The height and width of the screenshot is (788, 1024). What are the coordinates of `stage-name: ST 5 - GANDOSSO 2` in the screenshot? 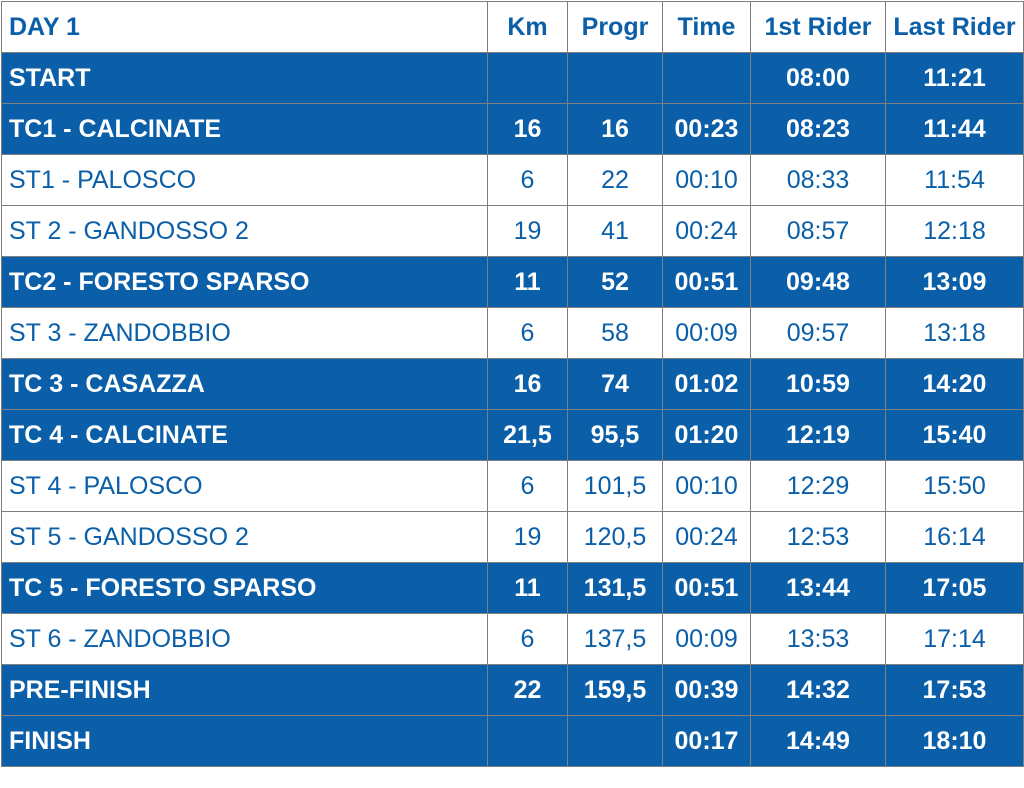 It's located at (244, 537).